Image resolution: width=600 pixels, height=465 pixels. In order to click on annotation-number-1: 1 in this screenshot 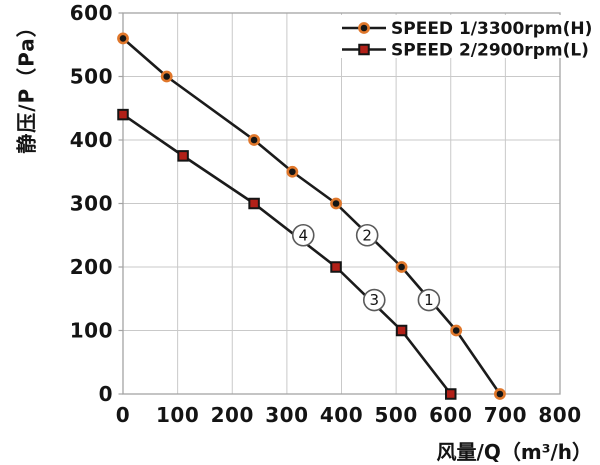, I will do `click(429, 300)`.